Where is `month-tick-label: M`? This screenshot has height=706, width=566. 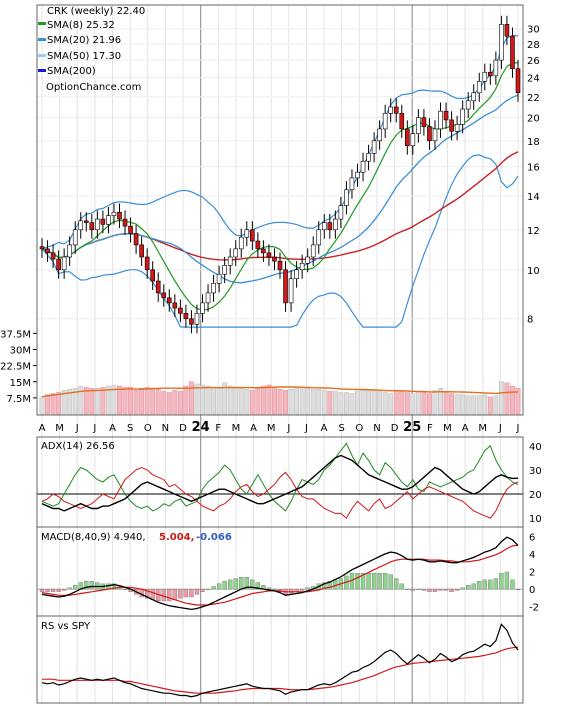
month-tick-label: M is located at coordinates (482, 428).